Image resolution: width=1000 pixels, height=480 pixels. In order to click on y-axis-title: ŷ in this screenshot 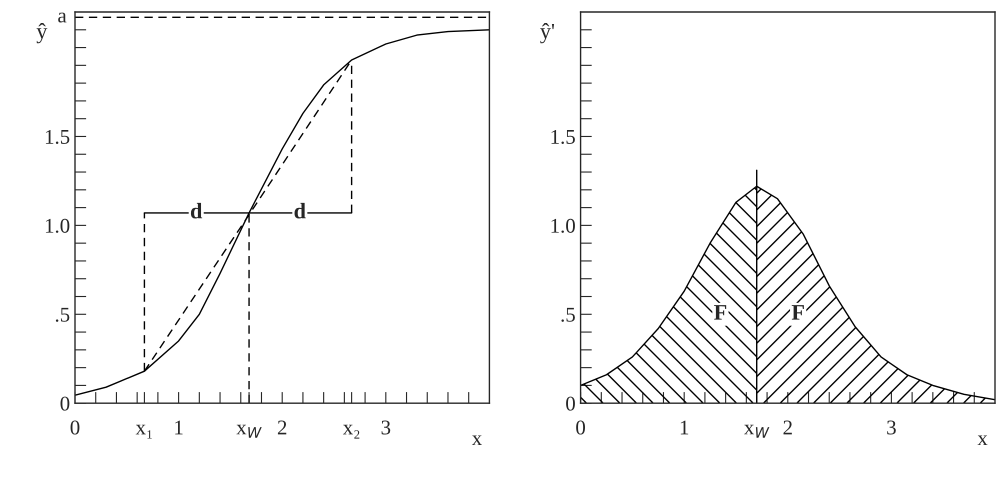, I will do `click(42, 33)`.